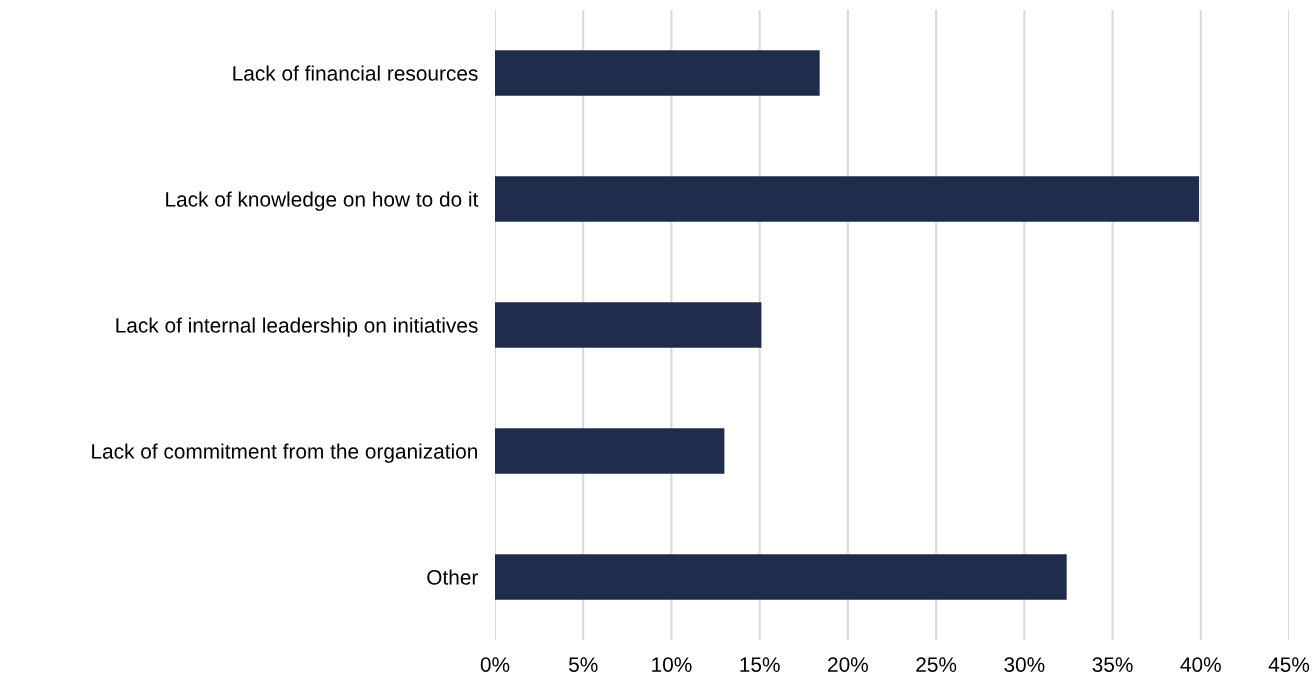 The image size is (1316, 688). Describe the element at coordinates (583, 664) in the screenshot. I see `x-tick-label: 5%` at that location.